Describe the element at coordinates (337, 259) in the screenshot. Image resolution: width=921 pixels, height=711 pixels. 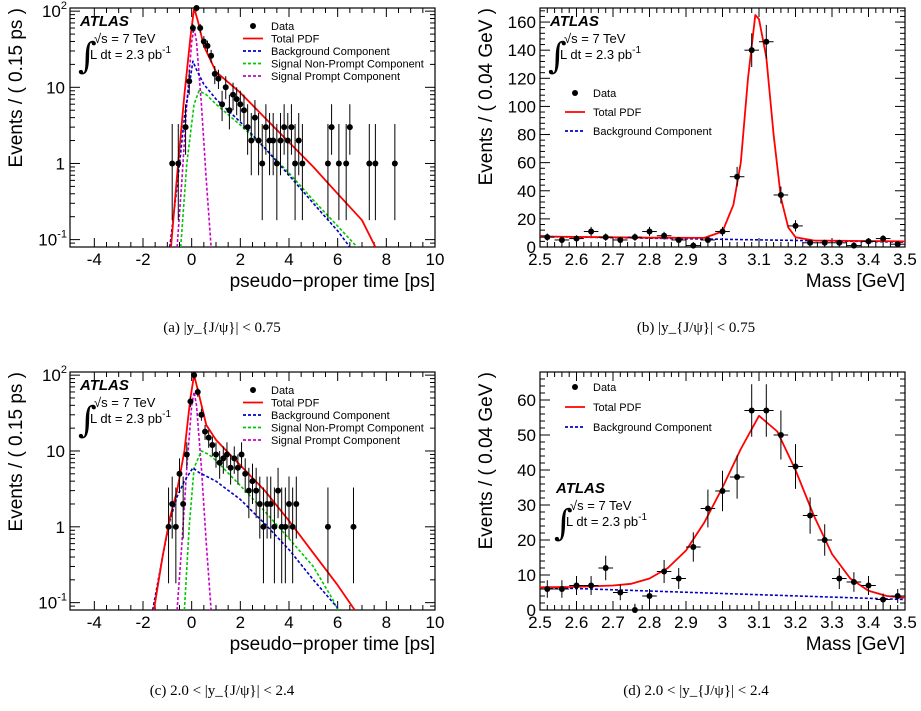
I see `x-tick-label: 6` at that location.